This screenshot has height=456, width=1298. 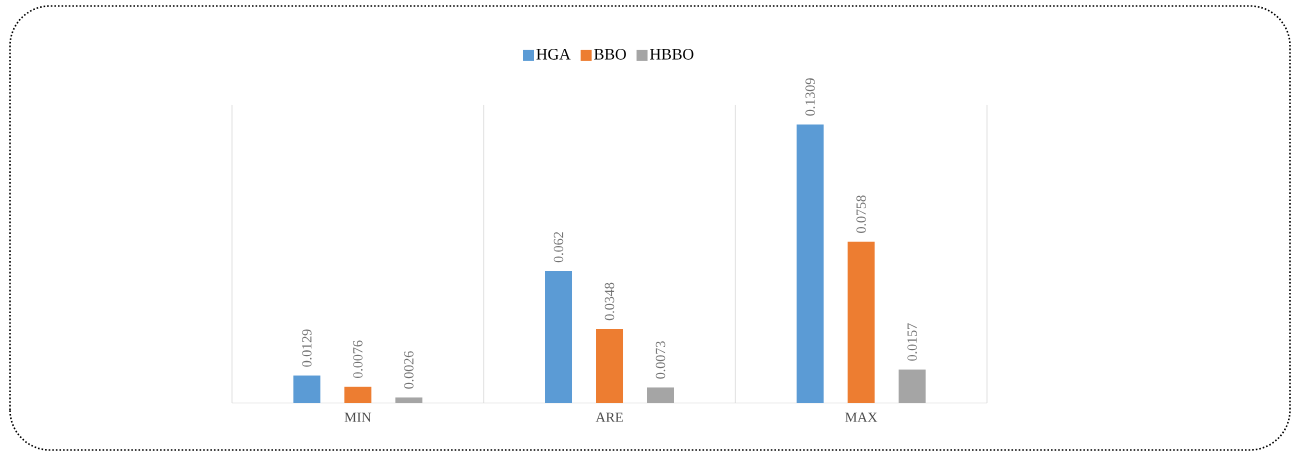 What do you see at coordinates (660, 360) in the screenshot?
I see `data-label: 0.0073` at bounding box center [660, 360].